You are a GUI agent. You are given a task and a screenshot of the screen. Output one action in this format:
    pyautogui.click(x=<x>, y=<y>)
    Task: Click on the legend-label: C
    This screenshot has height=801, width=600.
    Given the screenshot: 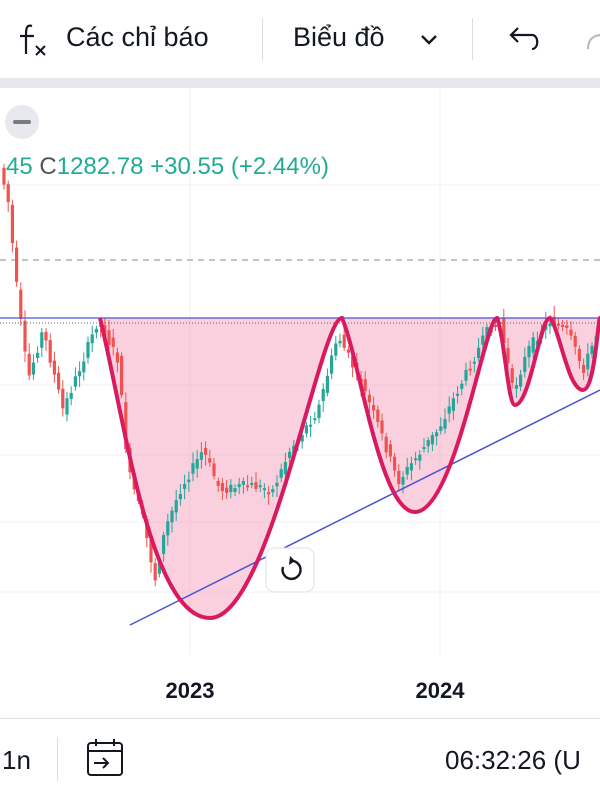 What is the action you would take?
    pyautogui.click(x=48, y=166)
    